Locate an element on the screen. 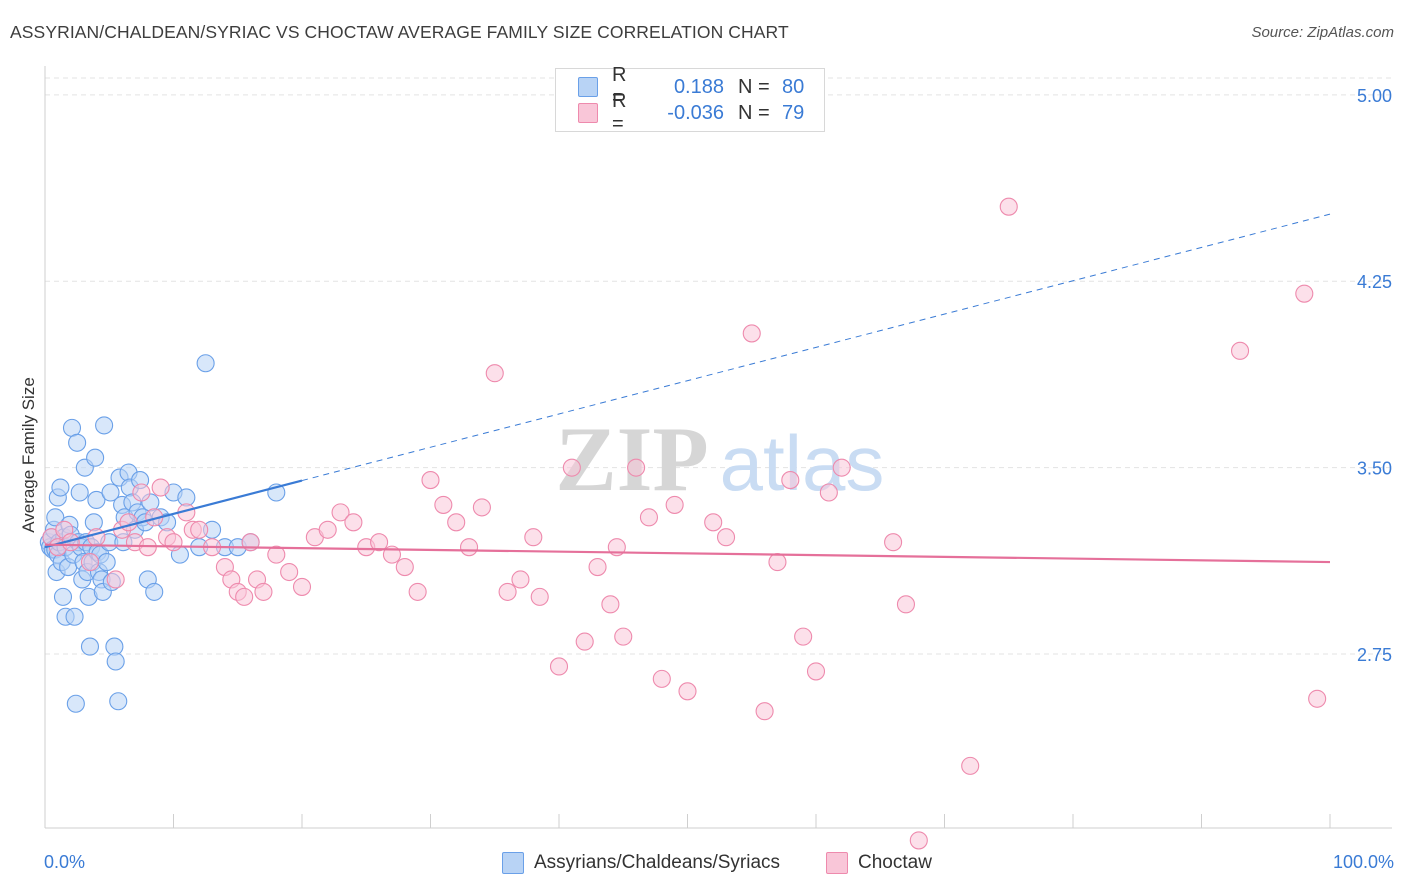 This screenshot has height=892, width=1406. watermark: ZIP atlas is located at coordinates (719, 459).